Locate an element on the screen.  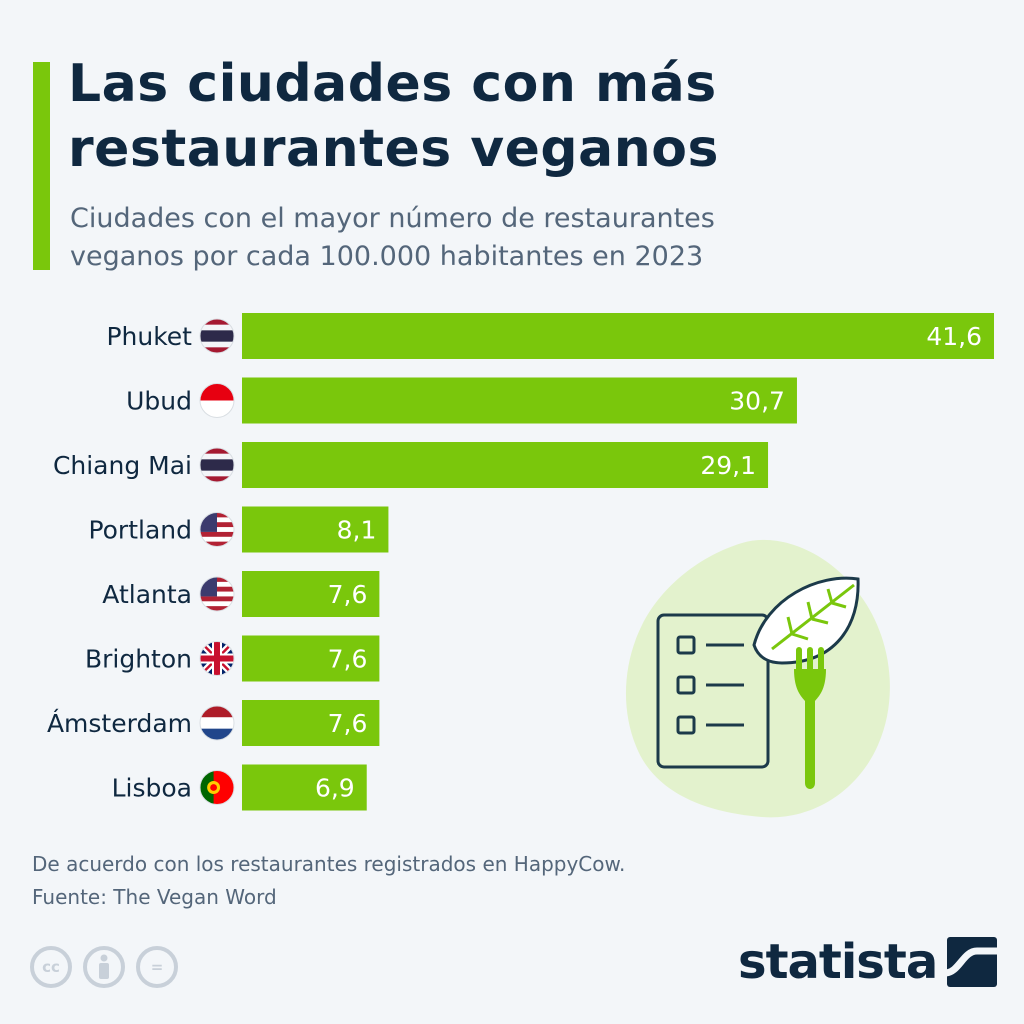
bar-row: 7,6 Brighton is located at coordinates (232, 658).